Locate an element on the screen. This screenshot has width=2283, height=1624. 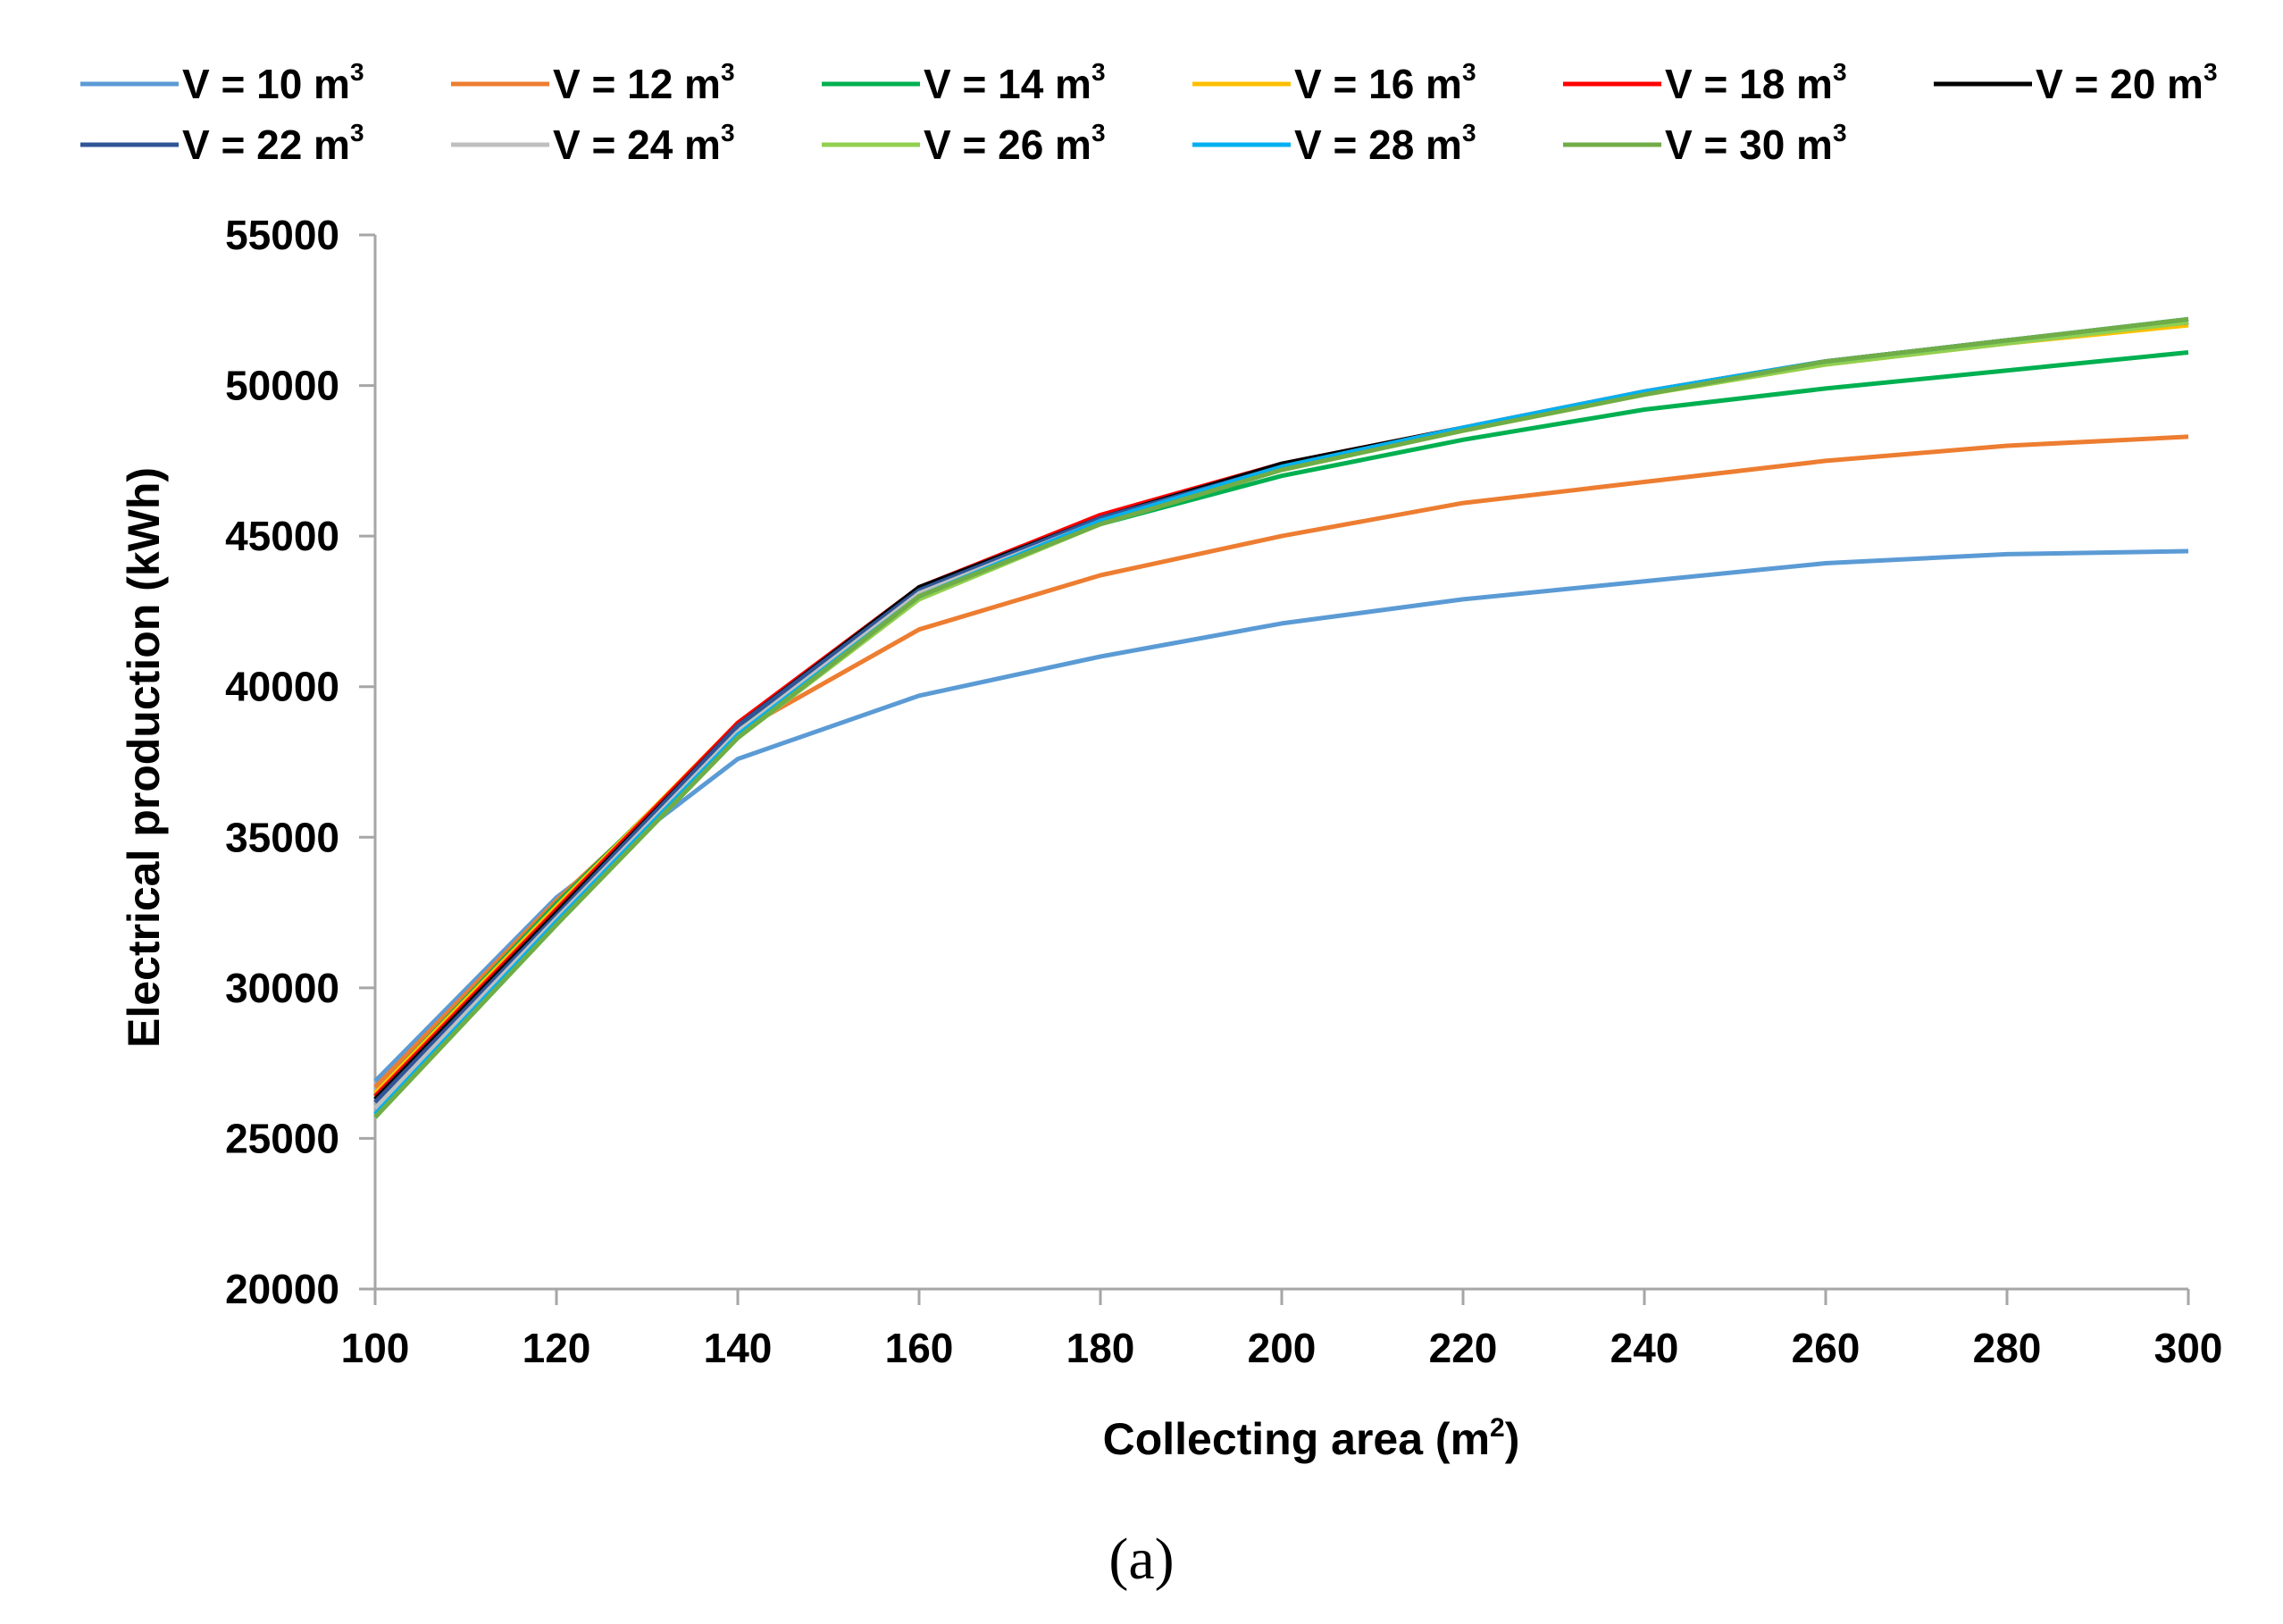
y-tick-label: 55000 is located at coordinates (282, 235).